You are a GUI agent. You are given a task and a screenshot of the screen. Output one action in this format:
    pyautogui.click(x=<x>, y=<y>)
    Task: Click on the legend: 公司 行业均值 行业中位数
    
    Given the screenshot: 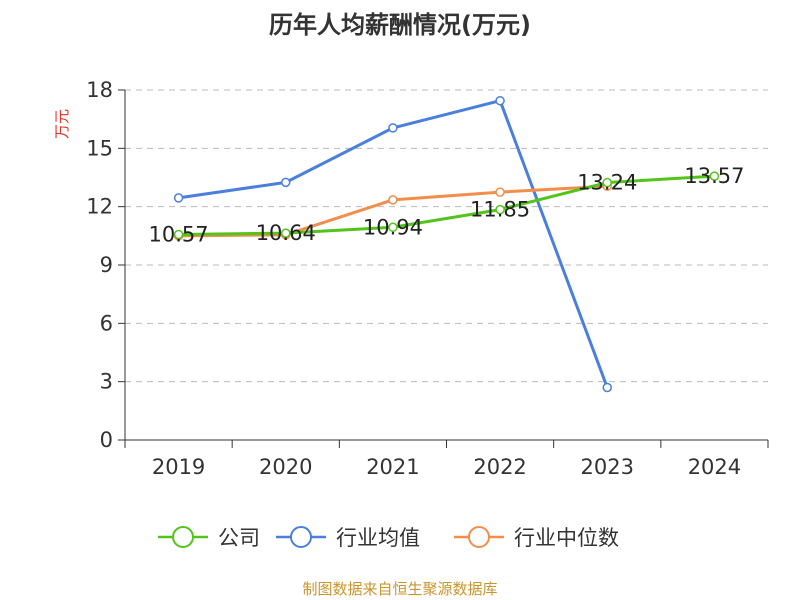 What is the action you would take?
    pyautogui.click(x=388, y=538)
    